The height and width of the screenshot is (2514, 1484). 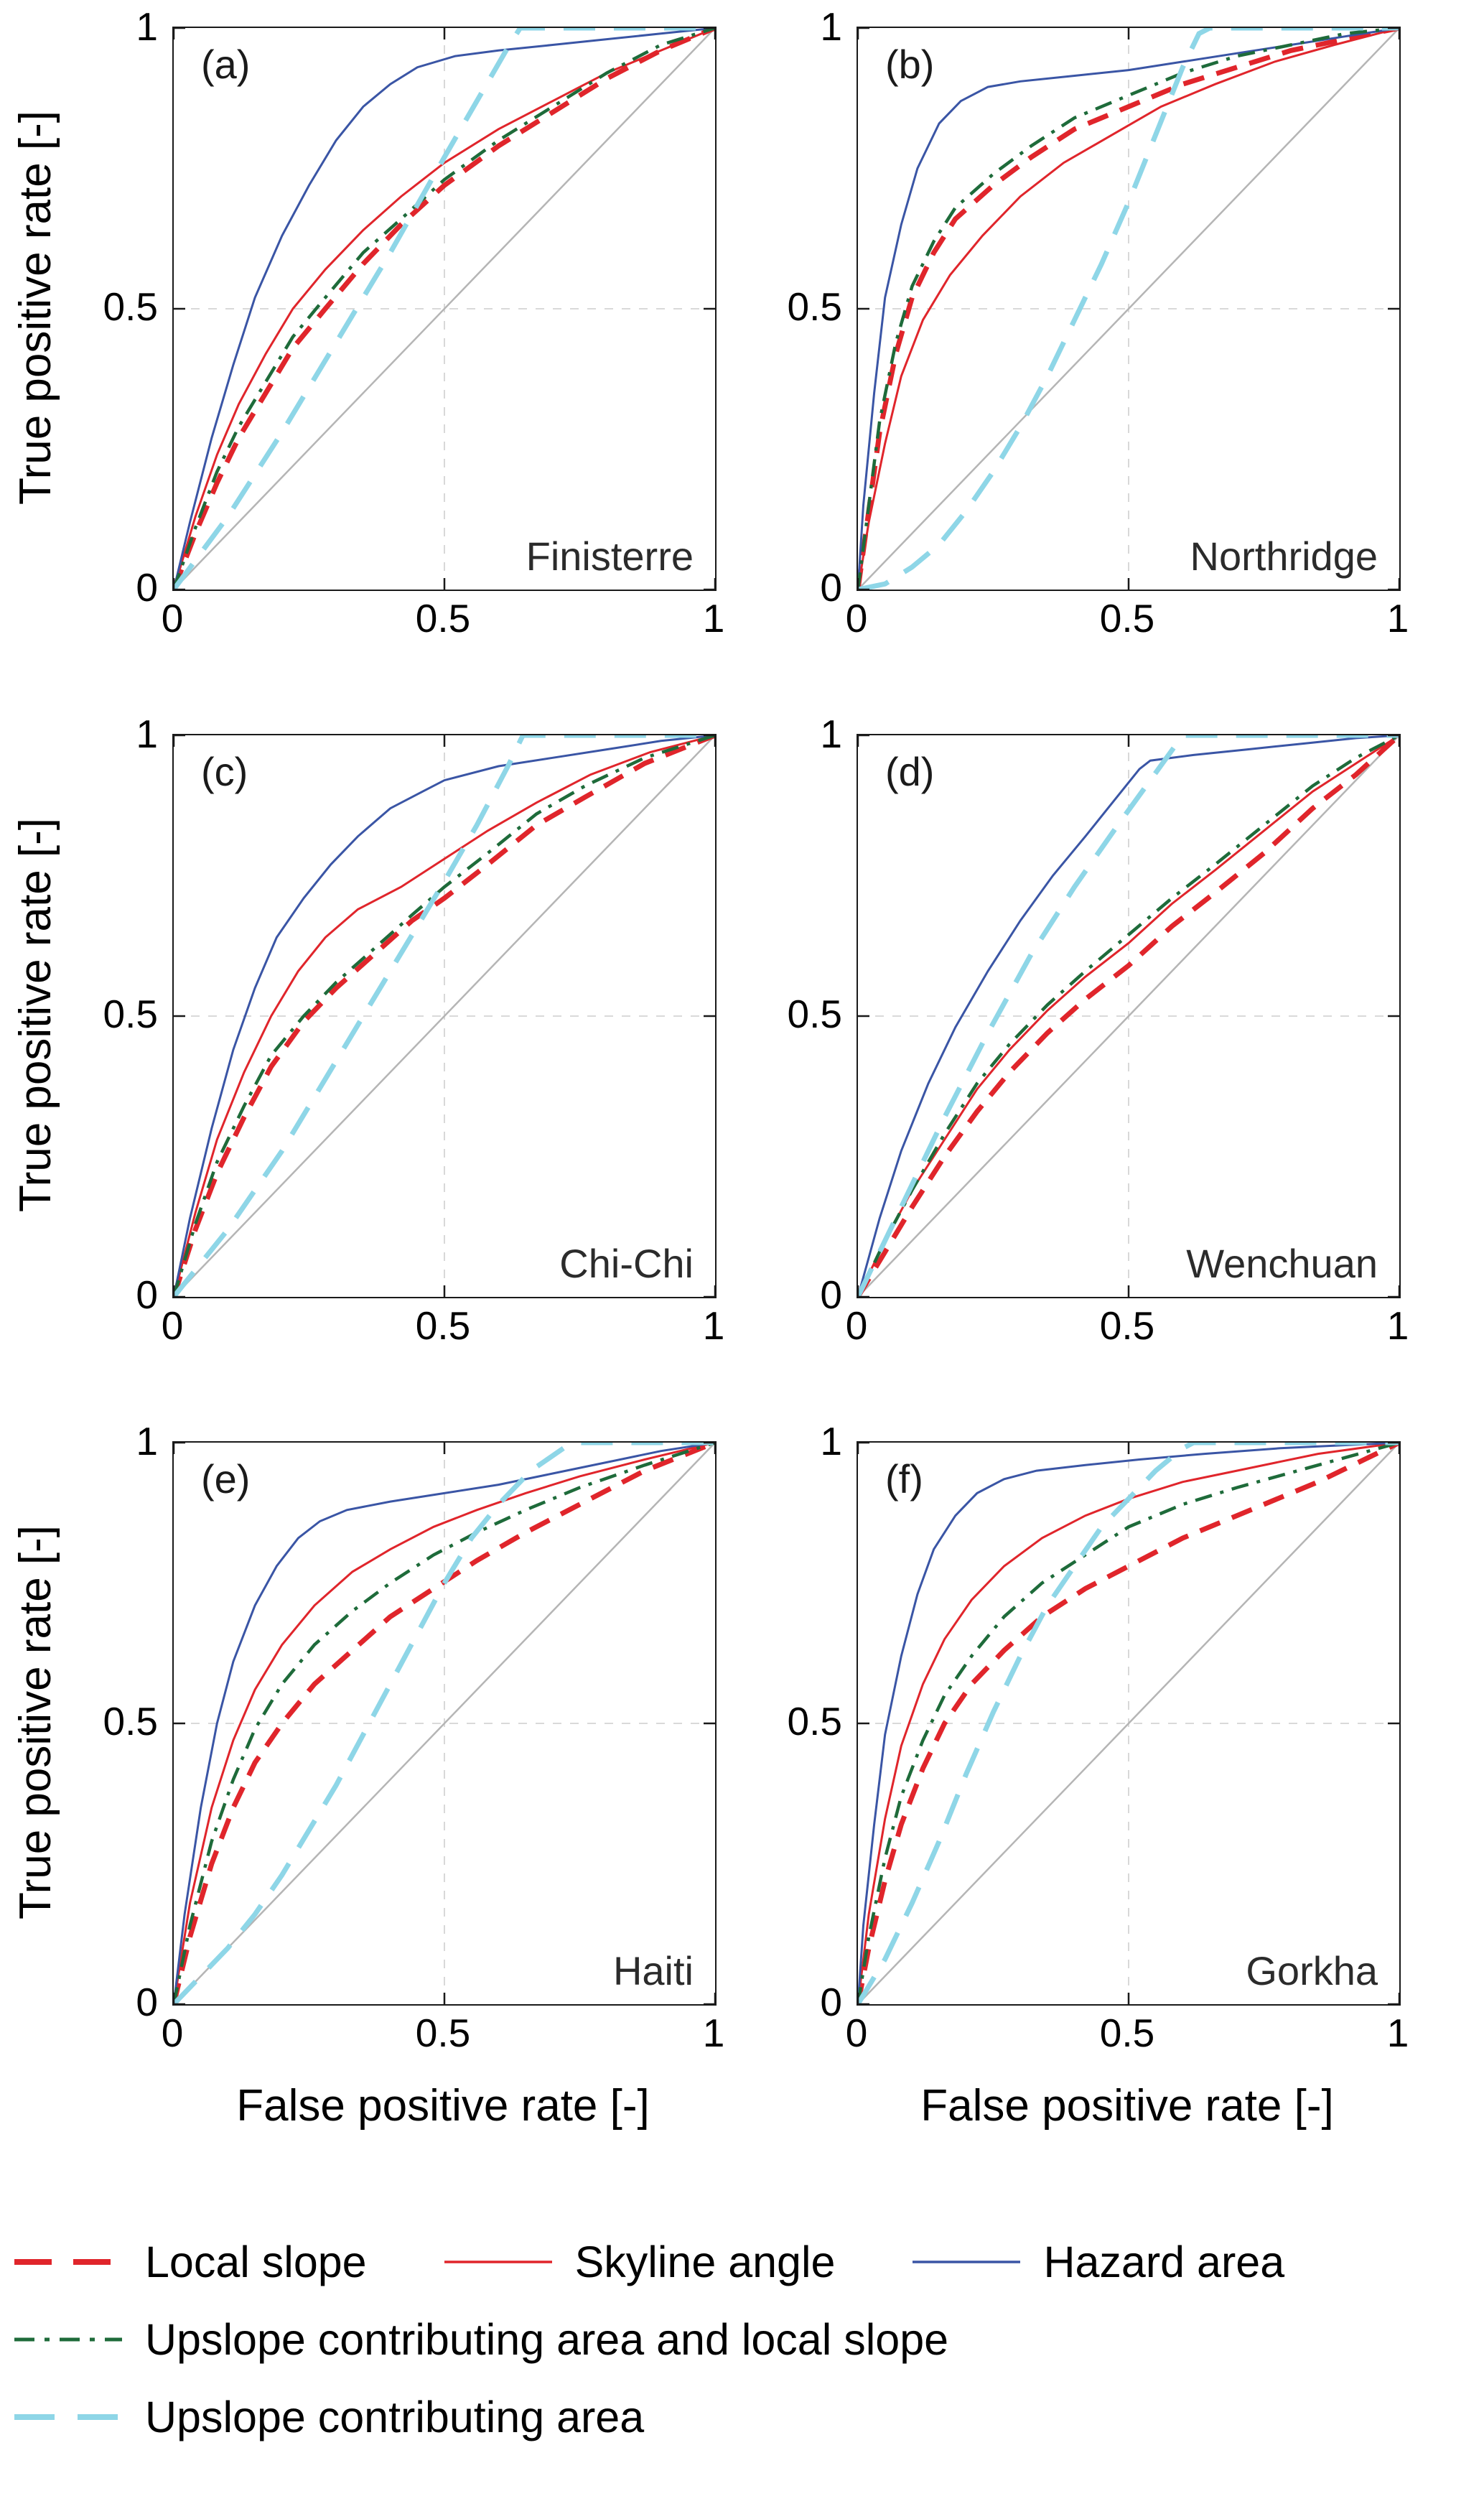 I want to click on upslope-line-sample-icon, so click(x=68, y=2417).